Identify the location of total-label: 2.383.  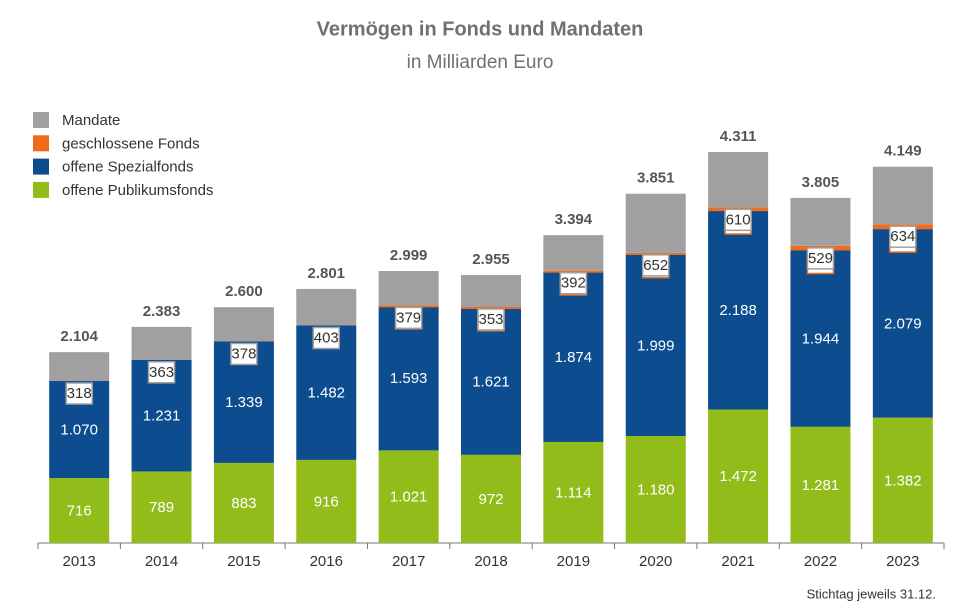
(162, 311).